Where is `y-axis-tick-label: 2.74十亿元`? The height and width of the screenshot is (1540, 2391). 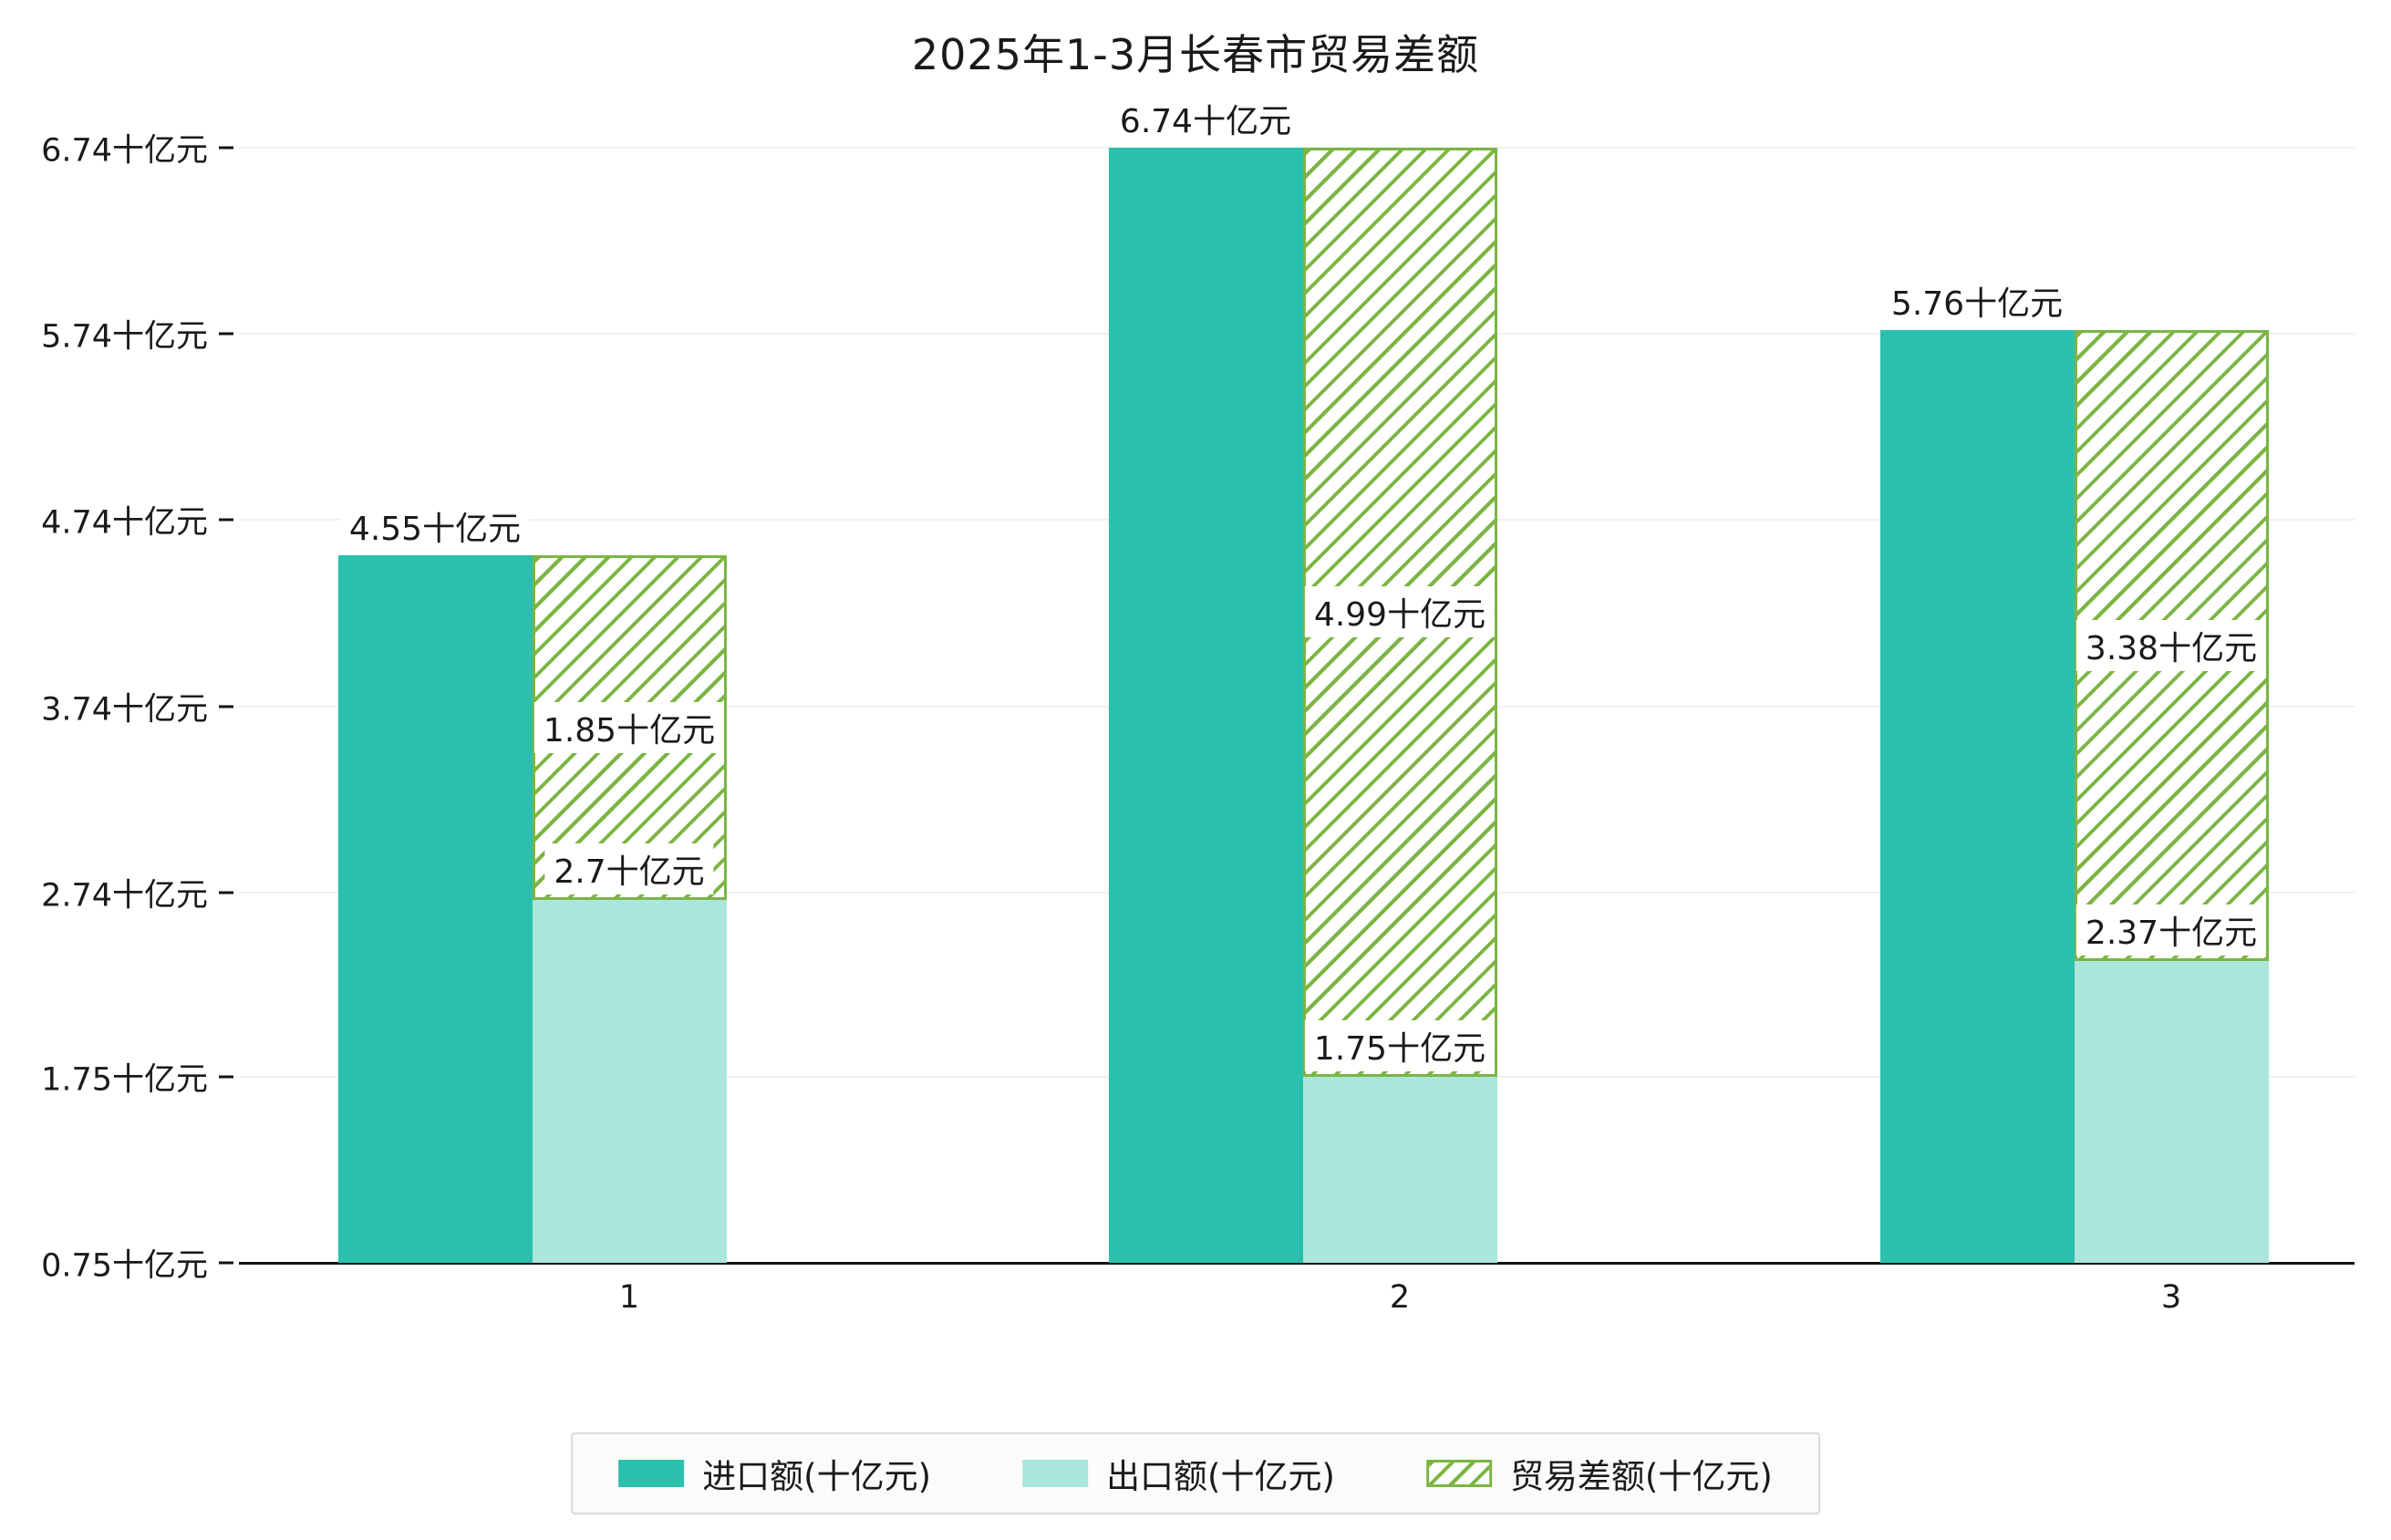
y-axis-tick-label: 2.74十亿元 is located at coordinates (125, 896).